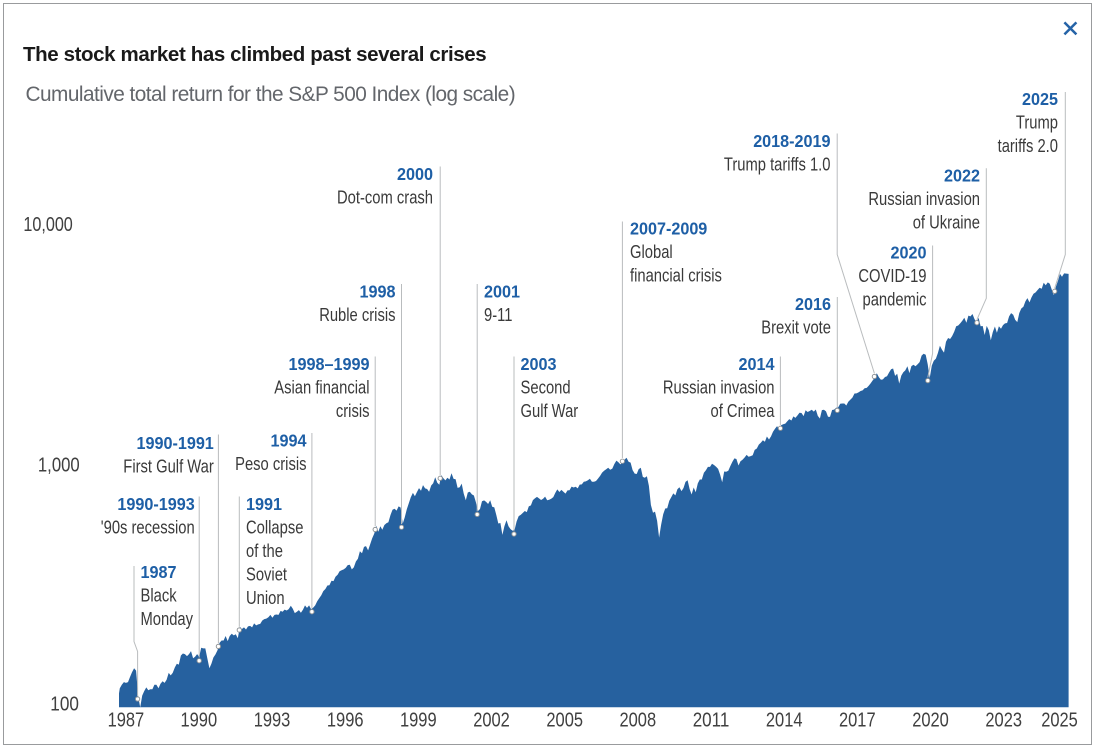  I want to click on svg-text: Monday, so click(167, 619).